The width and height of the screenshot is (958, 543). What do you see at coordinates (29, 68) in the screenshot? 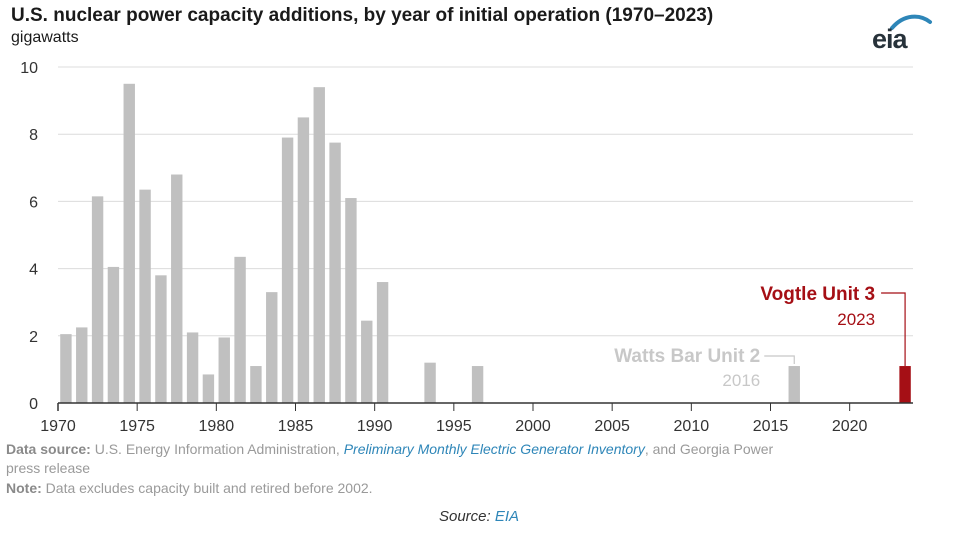
I see `y-tick-label: 10` at bounding box center [29, 68].